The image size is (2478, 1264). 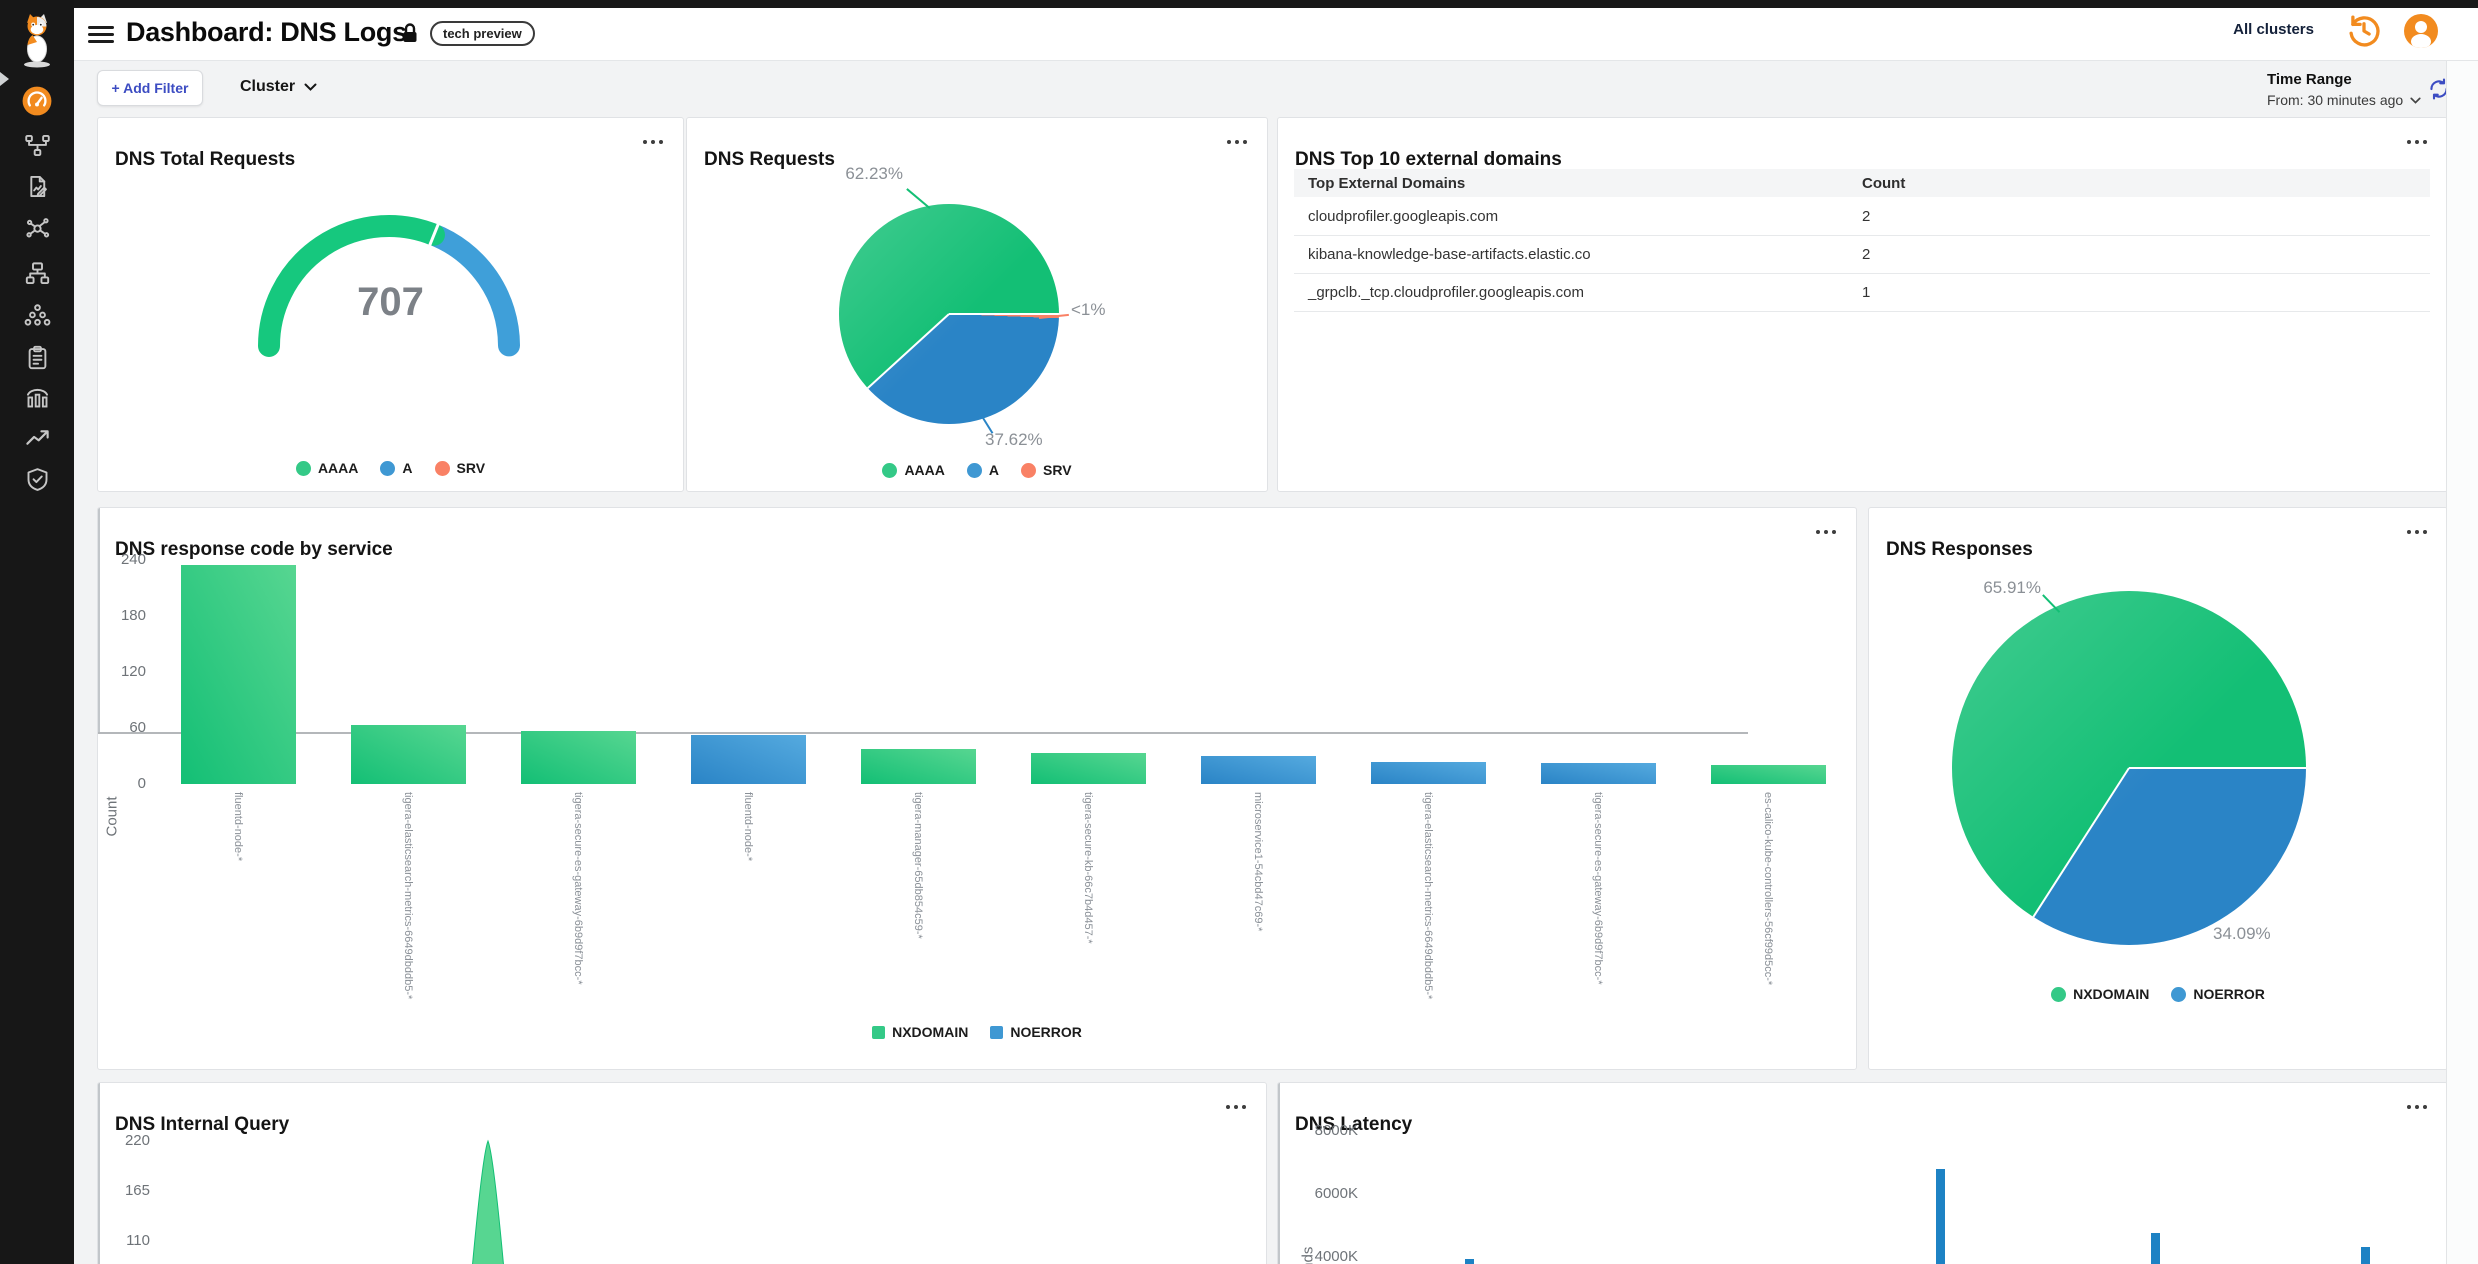 What do you see at coordinates (2462, 662) in the screenshot?
I see `scrollbar-gutter` at bounding box center [2462, 662].